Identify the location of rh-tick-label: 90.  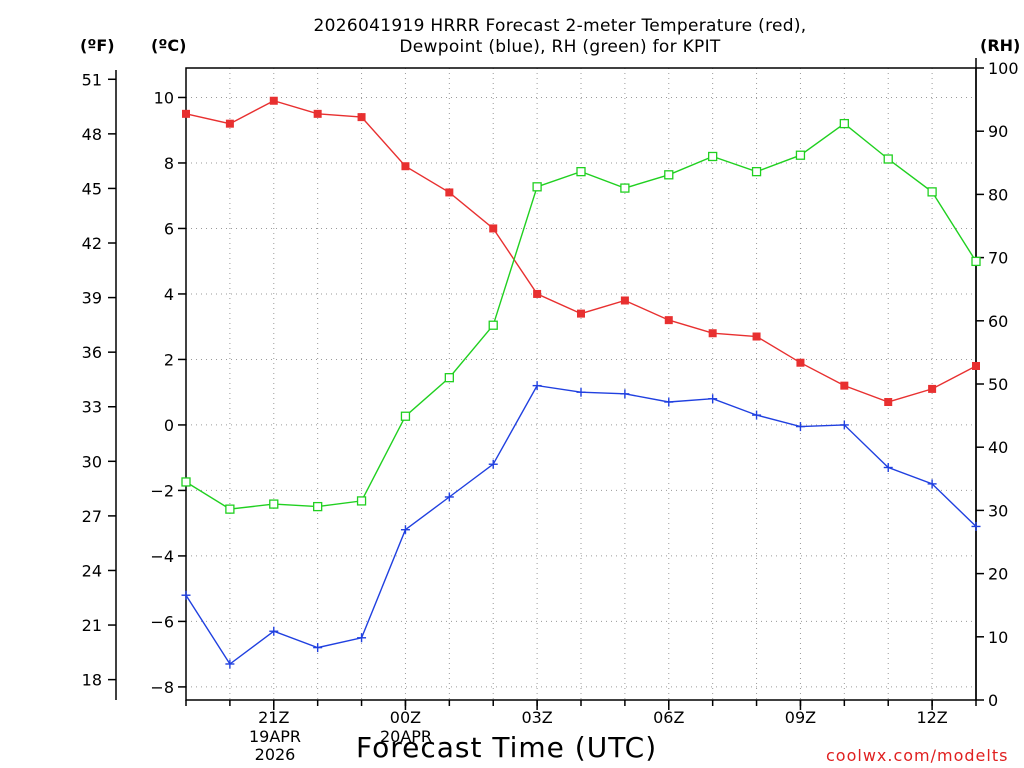
(998, 131).